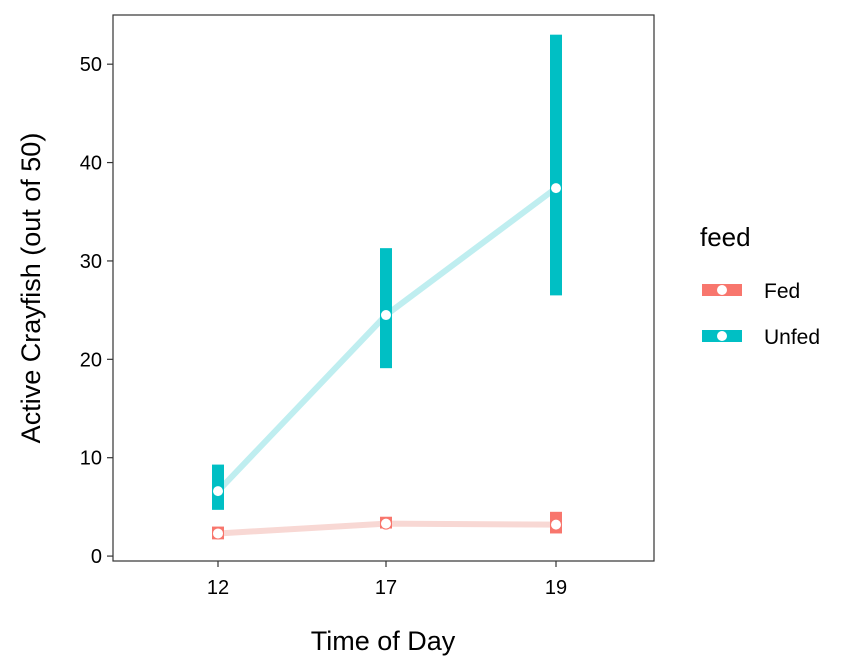 The width and height of the screenshot is (864, 672). What do you see at coordinates (96, 311) in the screenshot?
I see `y-axis: 0 10 20 30 40 50` at bounding box center [96, 311].